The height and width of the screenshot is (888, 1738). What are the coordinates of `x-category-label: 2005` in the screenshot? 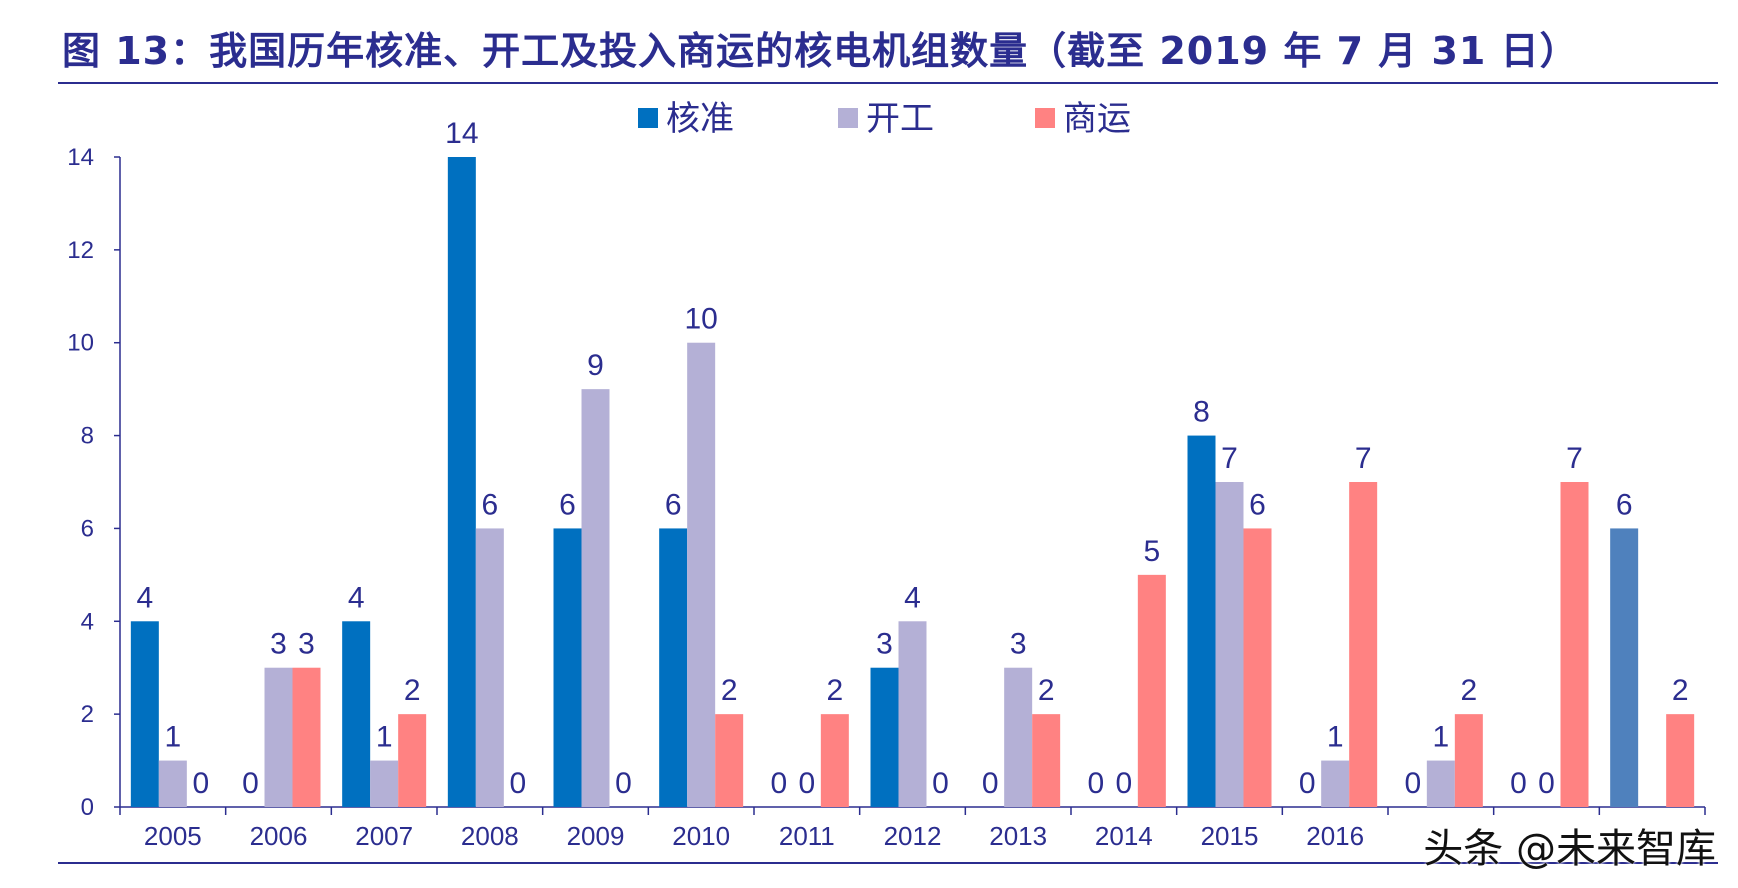 It's located at (173, 836).